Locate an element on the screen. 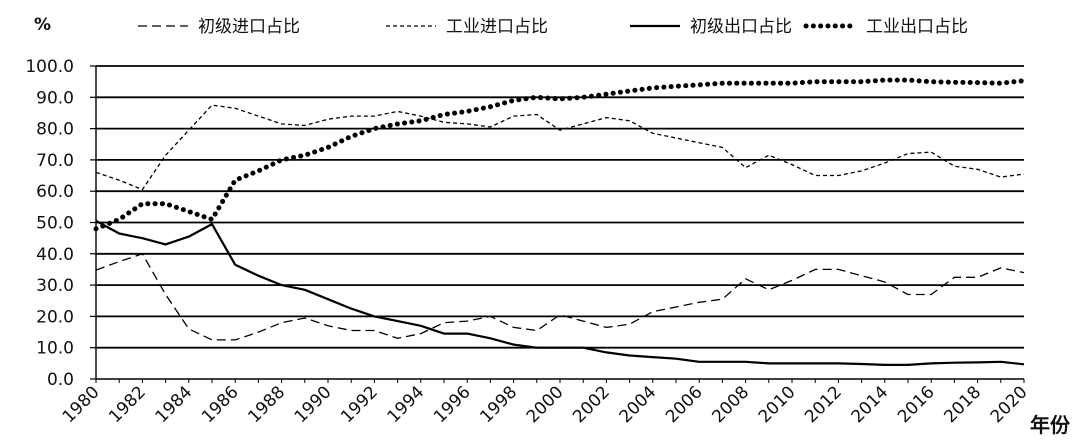 The image size is (1082, 448). y-tick-label: 60.0 is located at coordinates (55, 192).